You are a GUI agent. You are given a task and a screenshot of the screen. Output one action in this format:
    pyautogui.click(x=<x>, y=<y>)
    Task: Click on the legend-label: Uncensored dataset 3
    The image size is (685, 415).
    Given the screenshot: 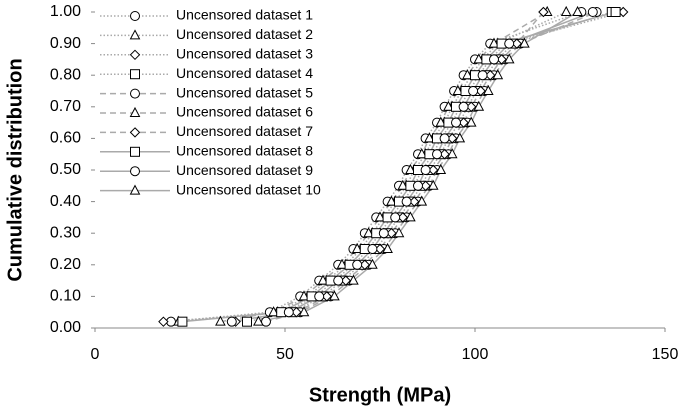 What is the action you would take?
    pyautogui.click(x=244, y=54)
    